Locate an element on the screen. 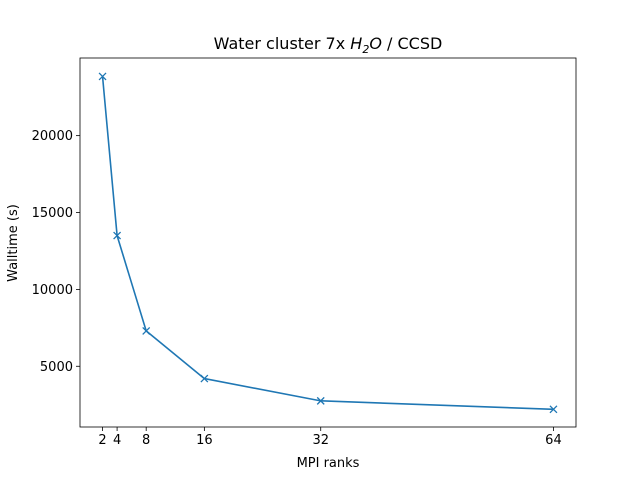  y-tick-label: 10000 is located at coordinates (52, 290).